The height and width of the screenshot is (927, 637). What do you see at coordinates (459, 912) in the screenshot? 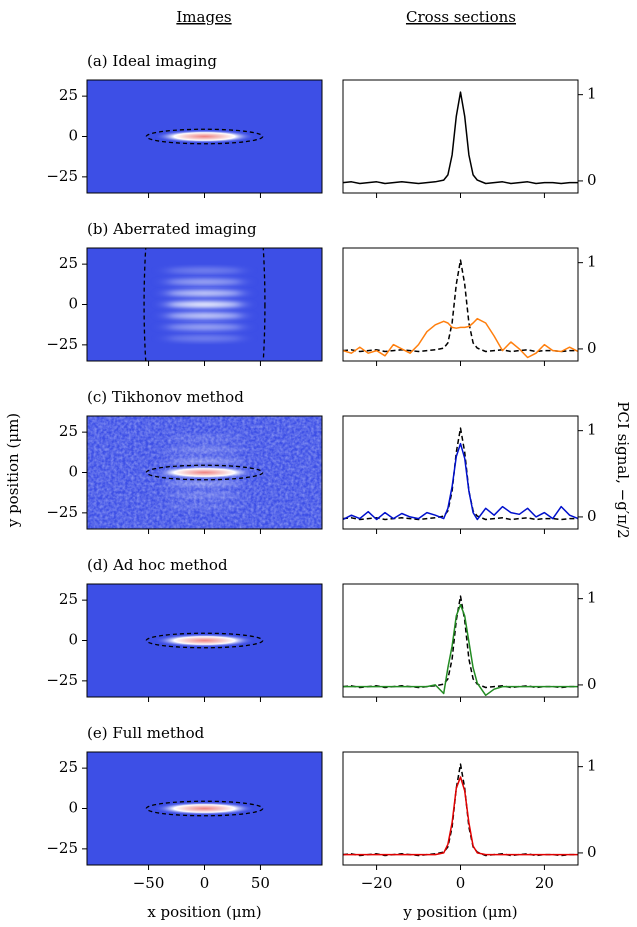
I see `x-axis-label: y position (μm)` at bounding box center [459, 912].